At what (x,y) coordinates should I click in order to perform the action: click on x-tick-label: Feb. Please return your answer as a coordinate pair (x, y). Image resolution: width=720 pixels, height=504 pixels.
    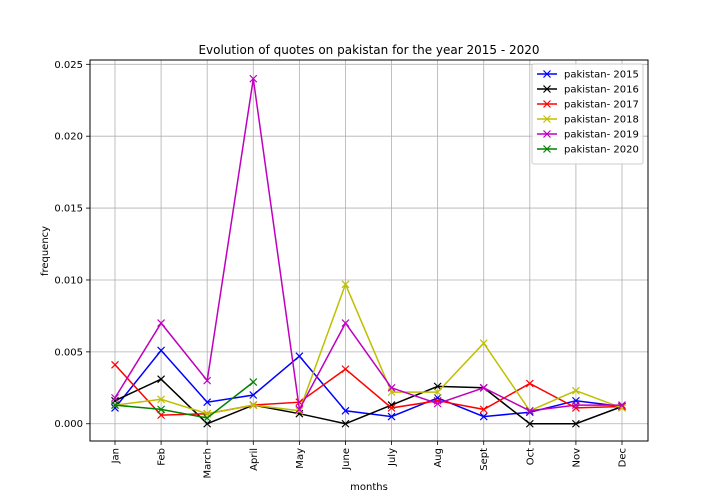
    Looking at the image, I should click on (162, 457).